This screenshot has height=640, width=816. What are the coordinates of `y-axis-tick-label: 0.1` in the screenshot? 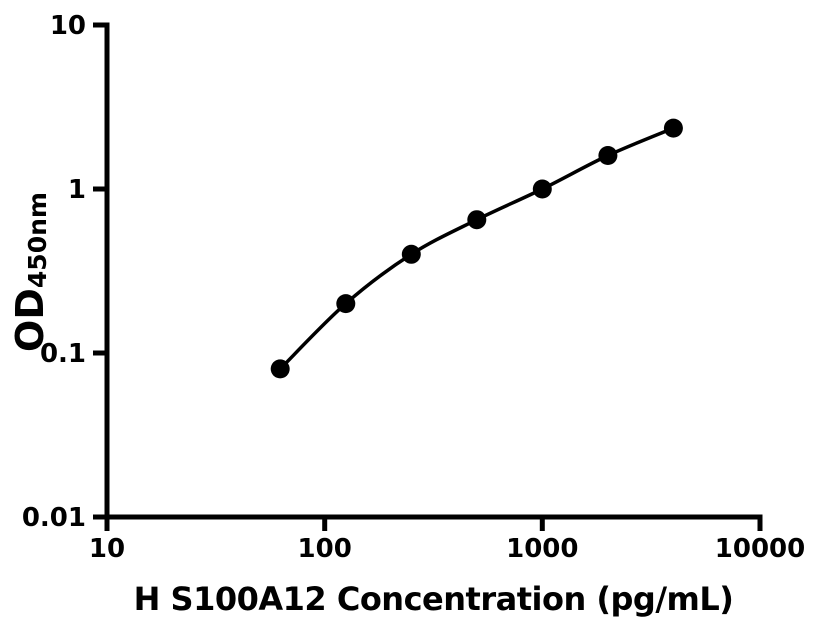 It's located at (63, 354).